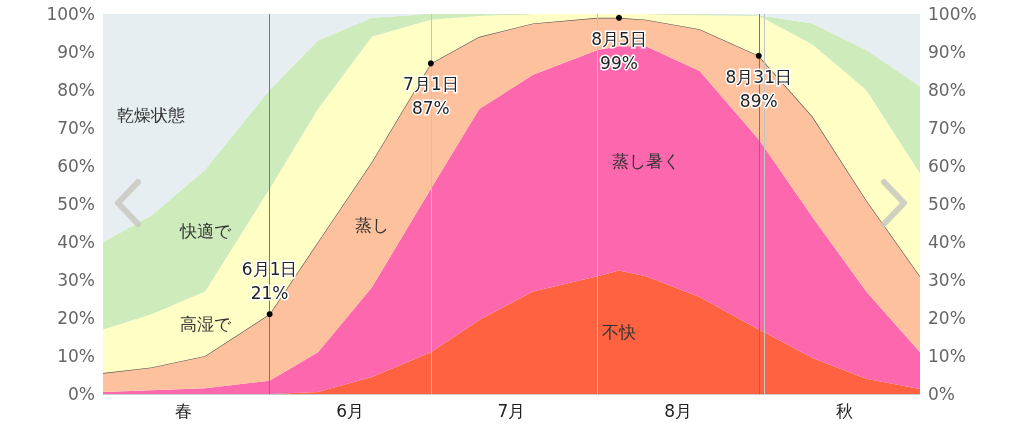  Describe the element at coordinates (947, 242) in the screenshot. I see `y2-tick-label: 40%` at that location.